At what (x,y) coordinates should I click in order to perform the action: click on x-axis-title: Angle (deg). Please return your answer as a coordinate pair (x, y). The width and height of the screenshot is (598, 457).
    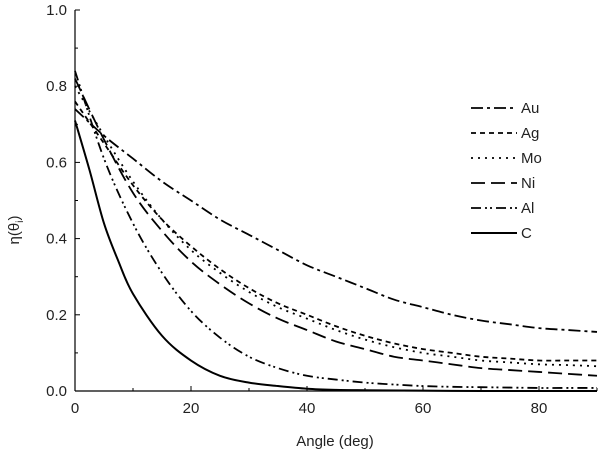
    Looking at the image, I should click on (335, 441).